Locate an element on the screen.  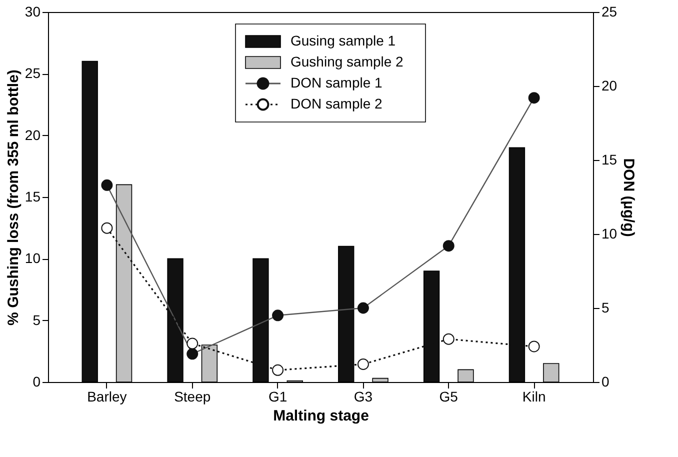
legend-label: DON sample 1 is located at coordinates (336, 82).